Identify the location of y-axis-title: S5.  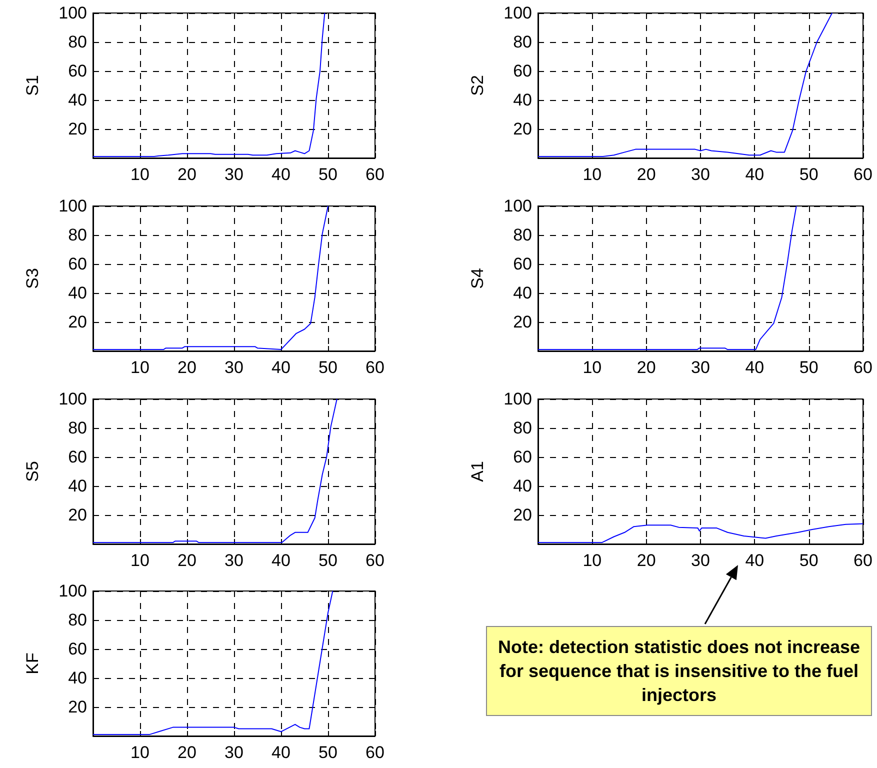
(32, 471).